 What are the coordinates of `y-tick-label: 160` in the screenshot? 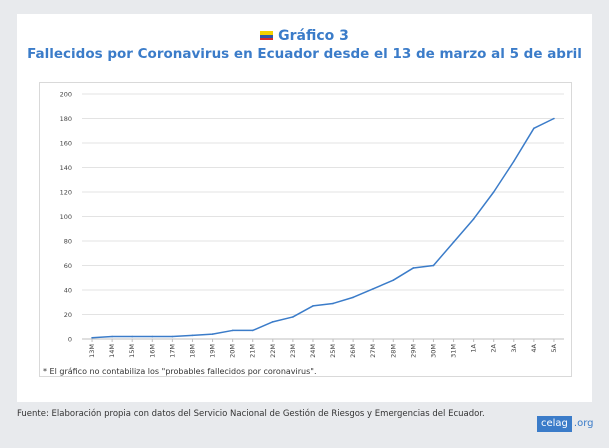 It's located at (66, 144).